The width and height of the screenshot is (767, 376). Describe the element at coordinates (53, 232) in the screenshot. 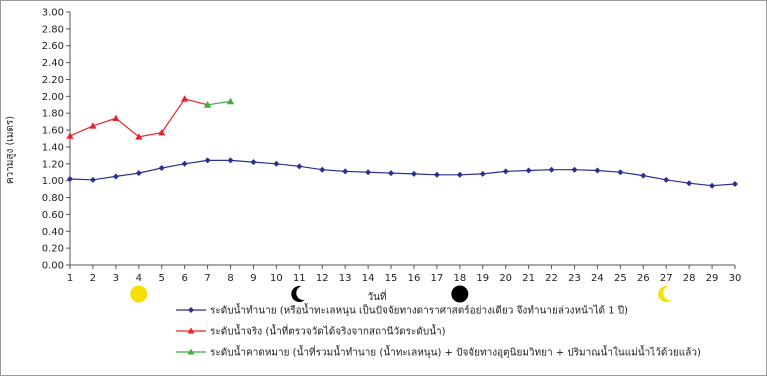

I see `y-tick-label: 0.40` at that location.